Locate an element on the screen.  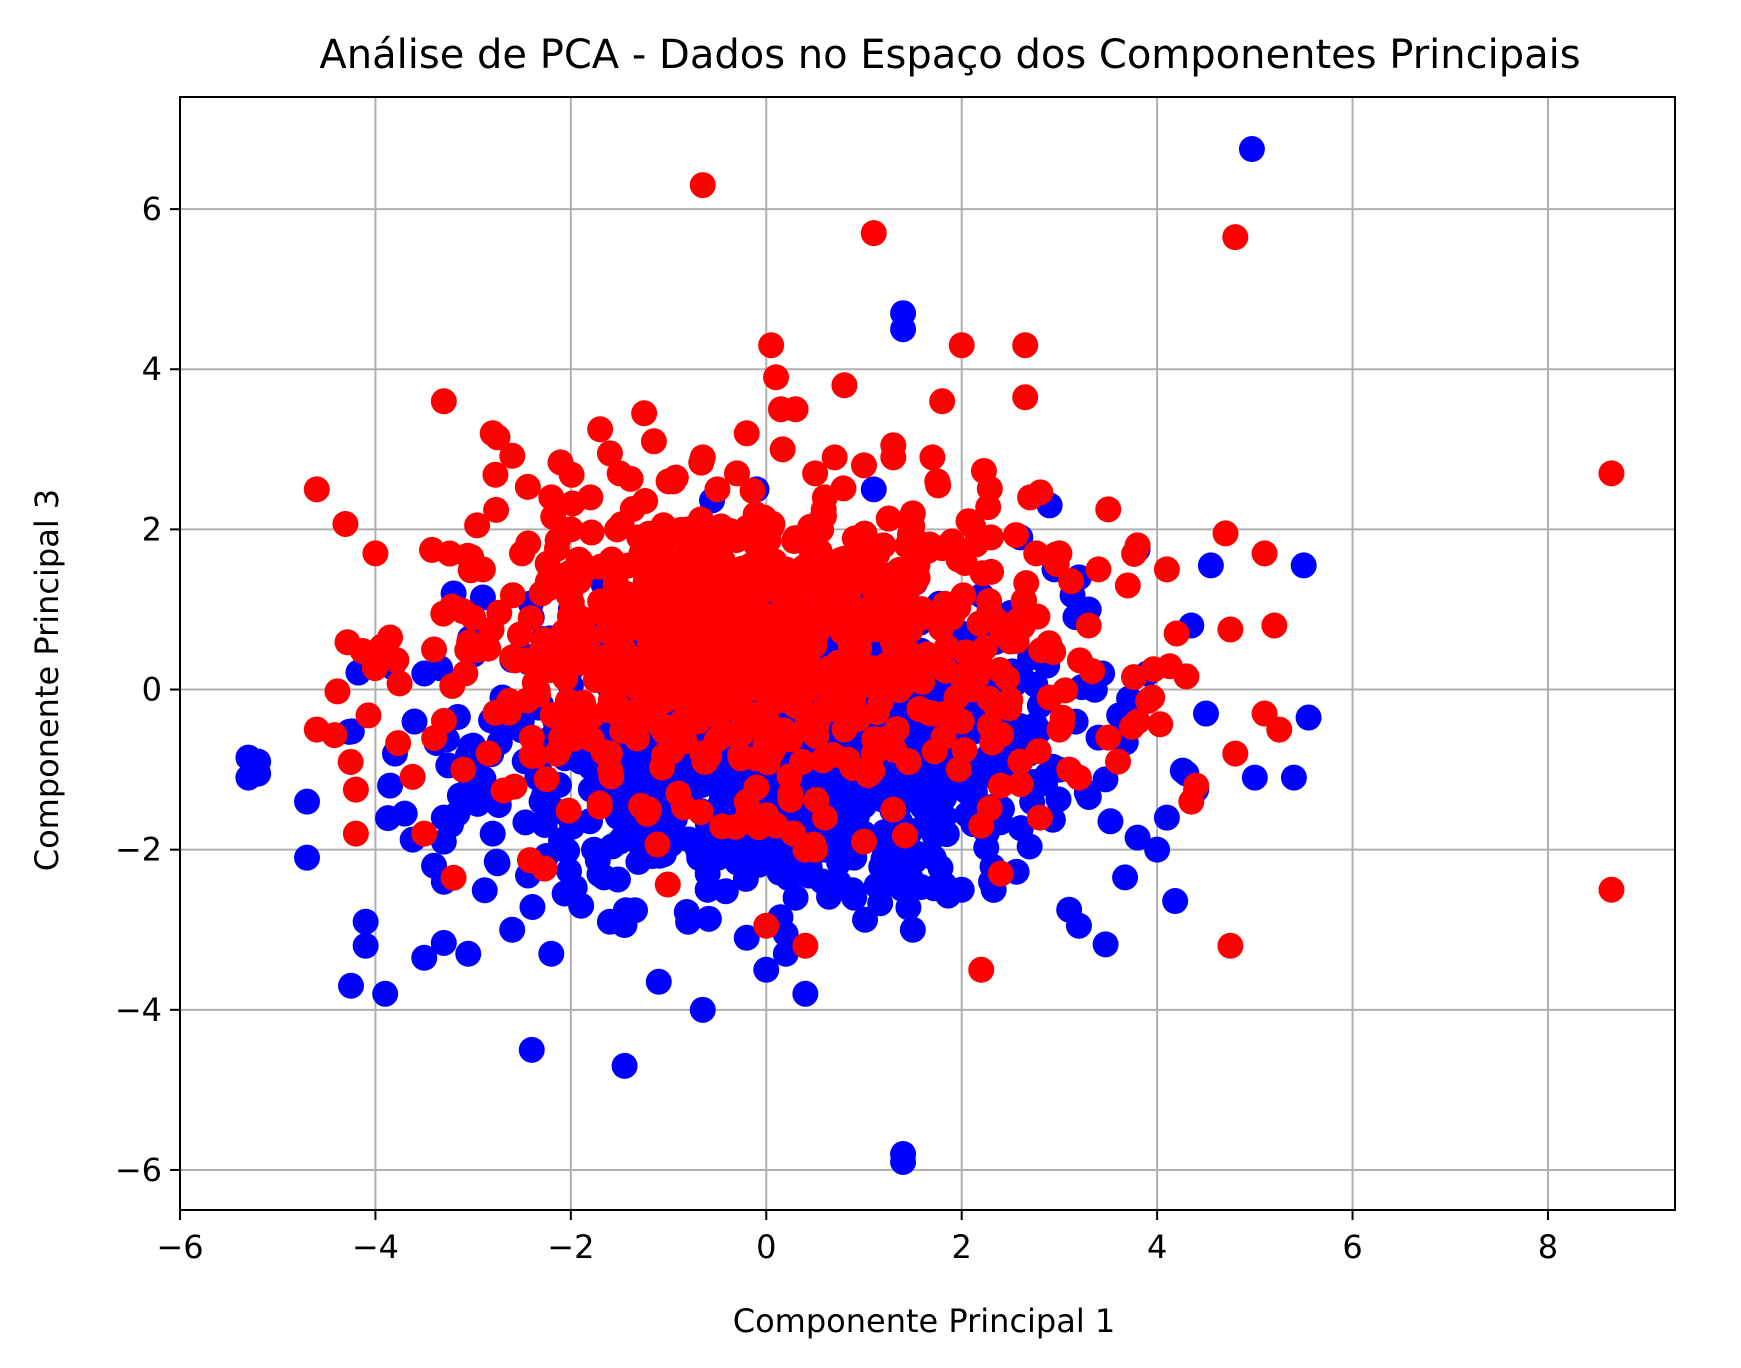
x-axis-ticks: −6 −4 −2 0 2 4 6 8 is located at coordinates (857, 1238).